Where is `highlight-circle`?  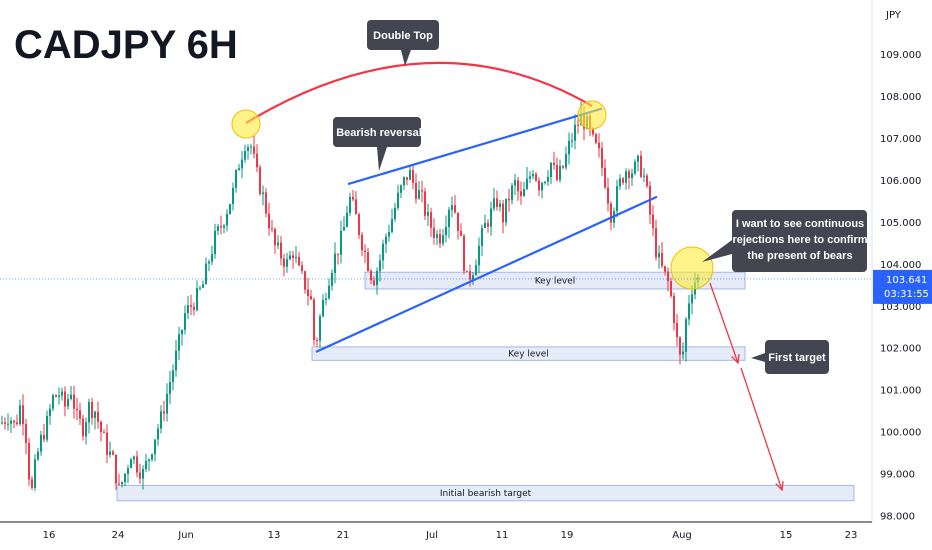 highlight-circle is located at coordinates (692, 268).